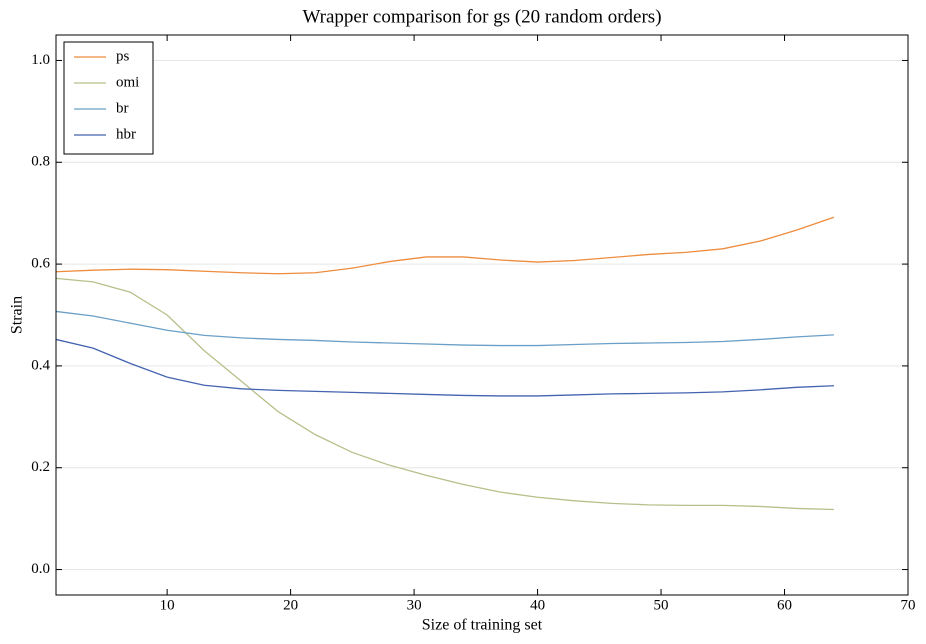 The width and height of the screenshot is (926, 644). Describe the element at coordinates (40, 467) in the screenshot. I see `y-tick-label: 0.2` at that location.